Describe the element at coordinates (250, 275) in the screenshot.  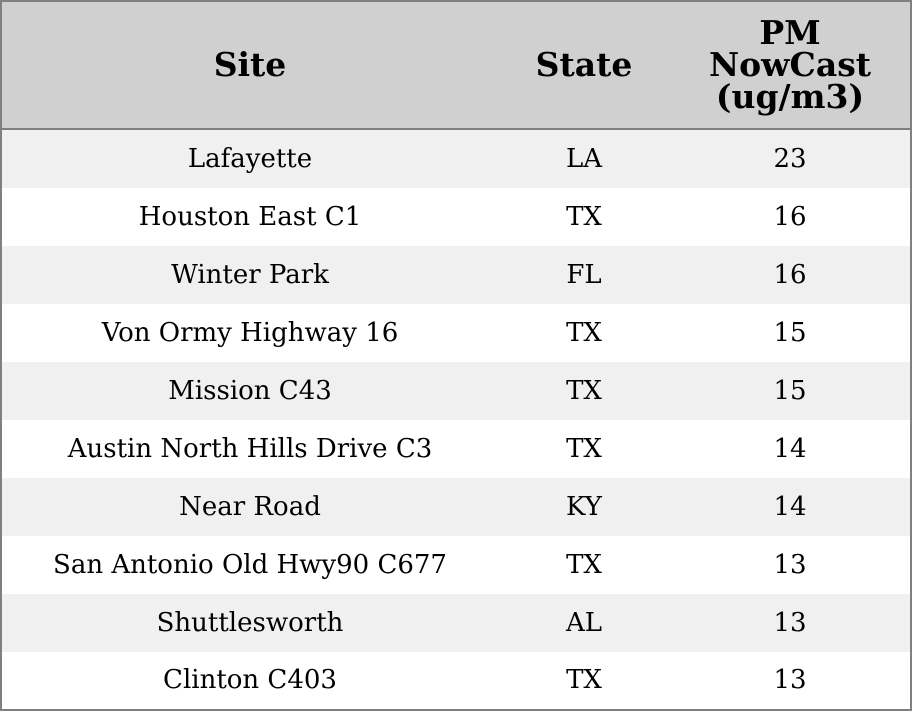
I see `cell-site: Winter Park` at that location.